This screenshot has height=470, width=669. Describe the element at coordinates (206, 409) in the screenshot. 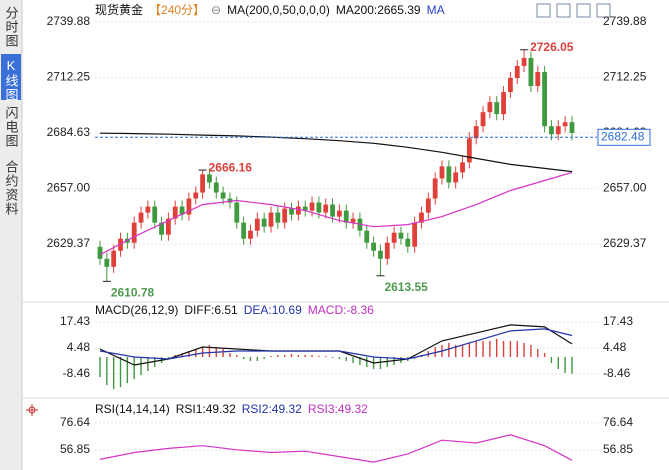

I see `indicator-value: RSI1:49.32` at that location.